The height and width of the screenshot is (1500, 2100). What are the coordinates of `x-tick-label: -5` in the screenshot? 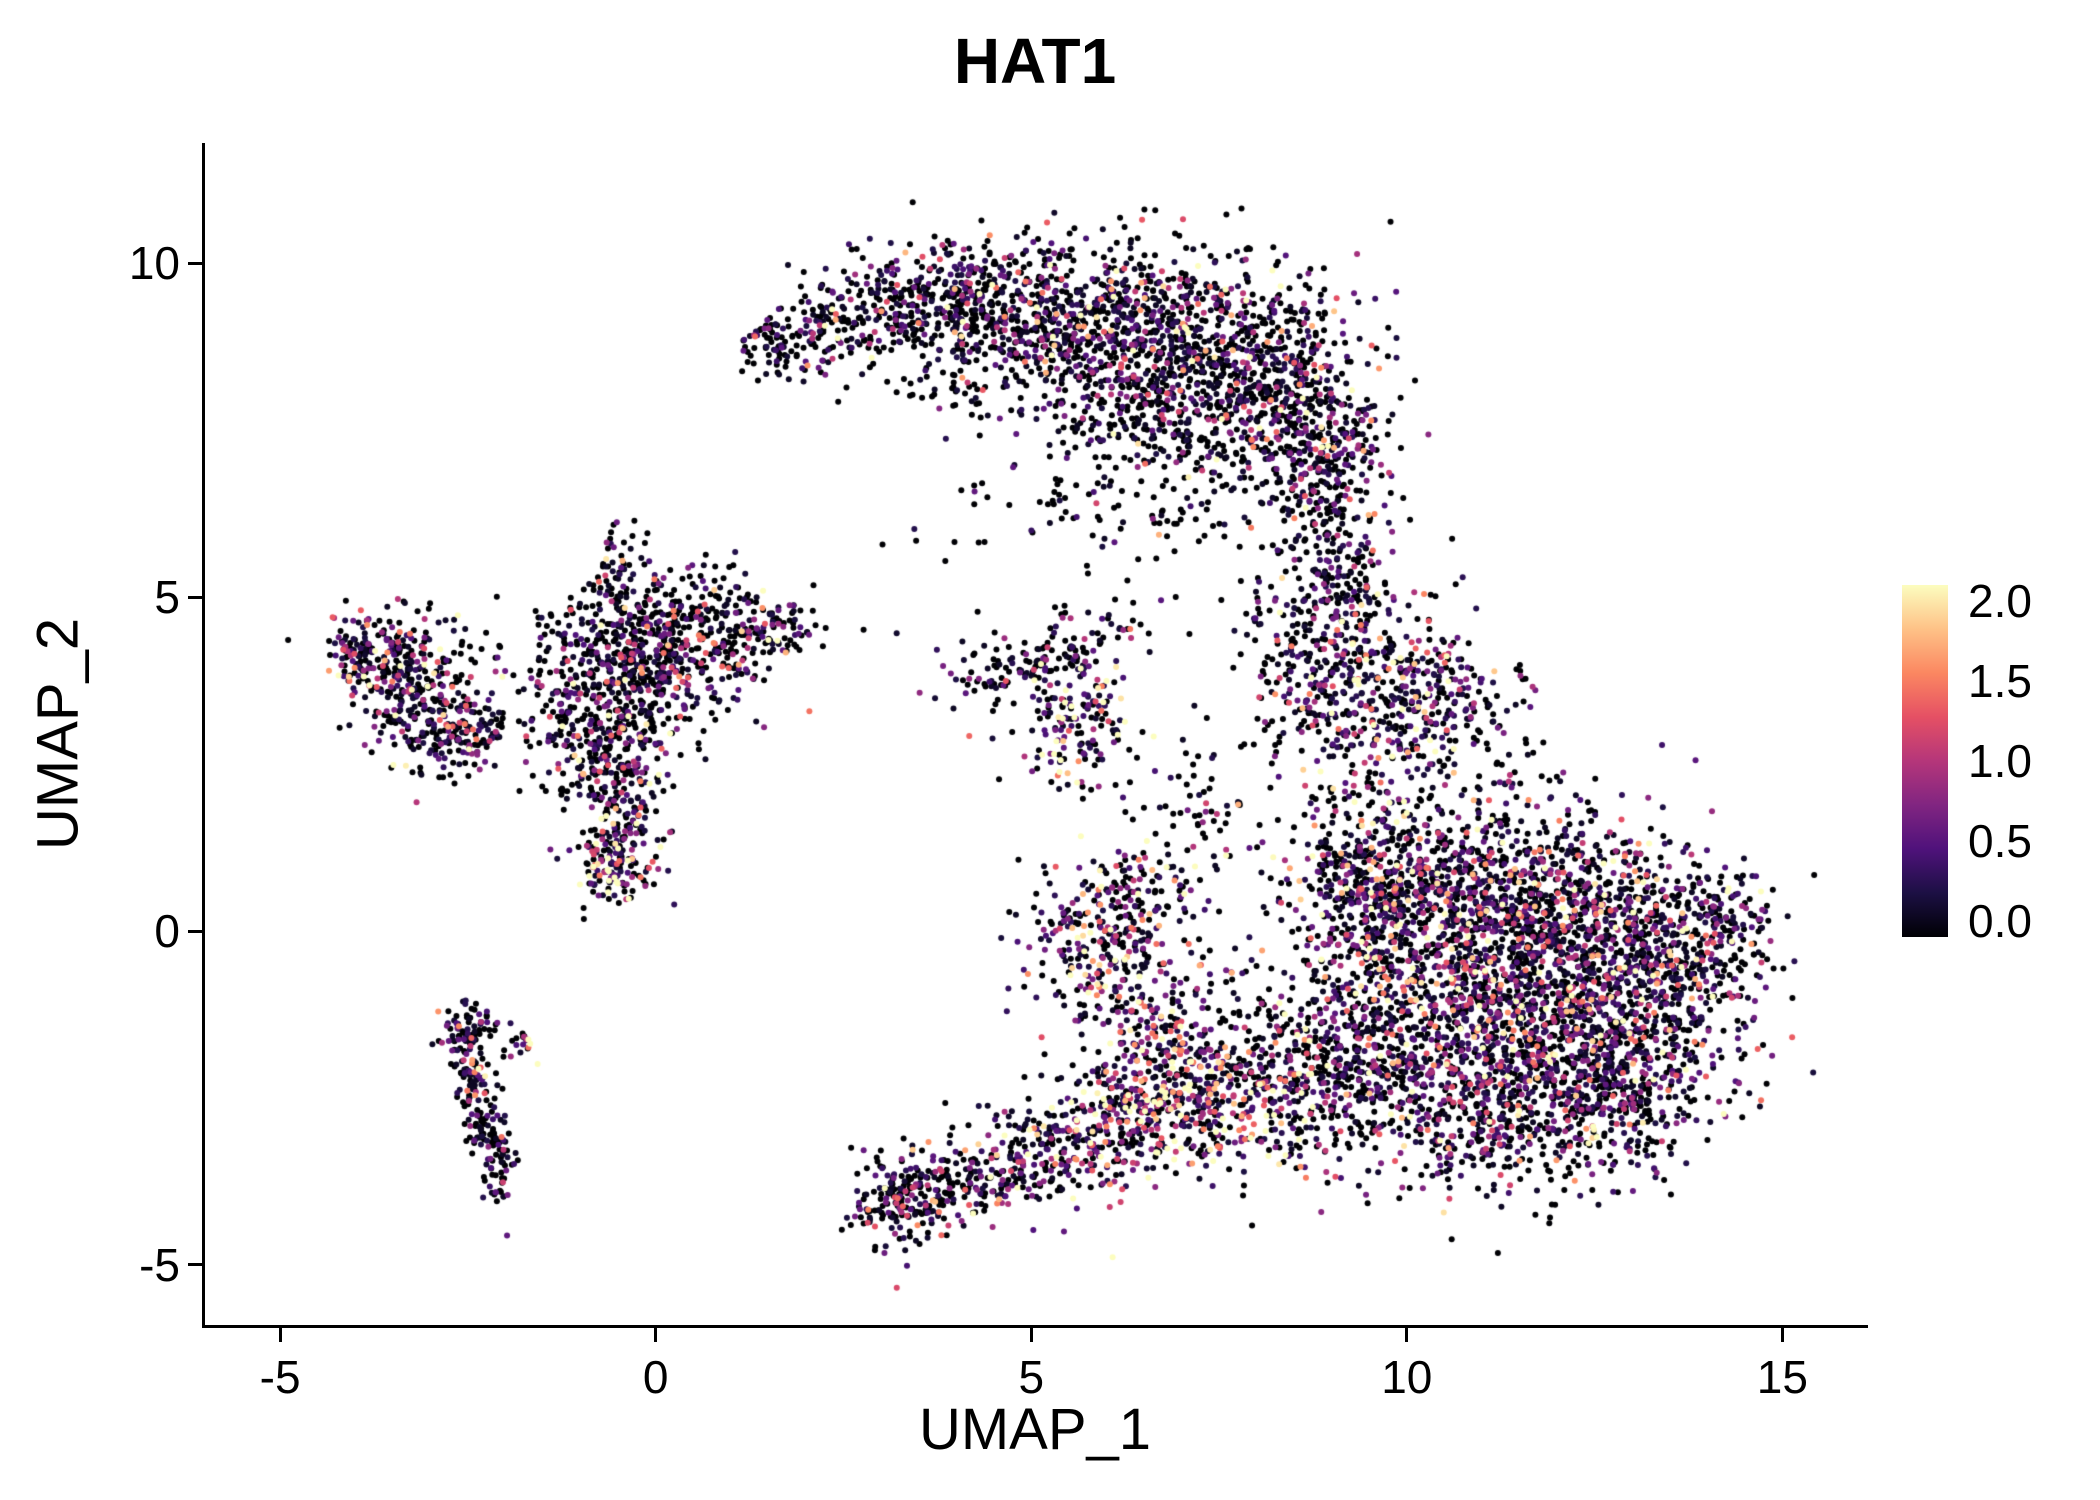 It's located at (280, 1377).